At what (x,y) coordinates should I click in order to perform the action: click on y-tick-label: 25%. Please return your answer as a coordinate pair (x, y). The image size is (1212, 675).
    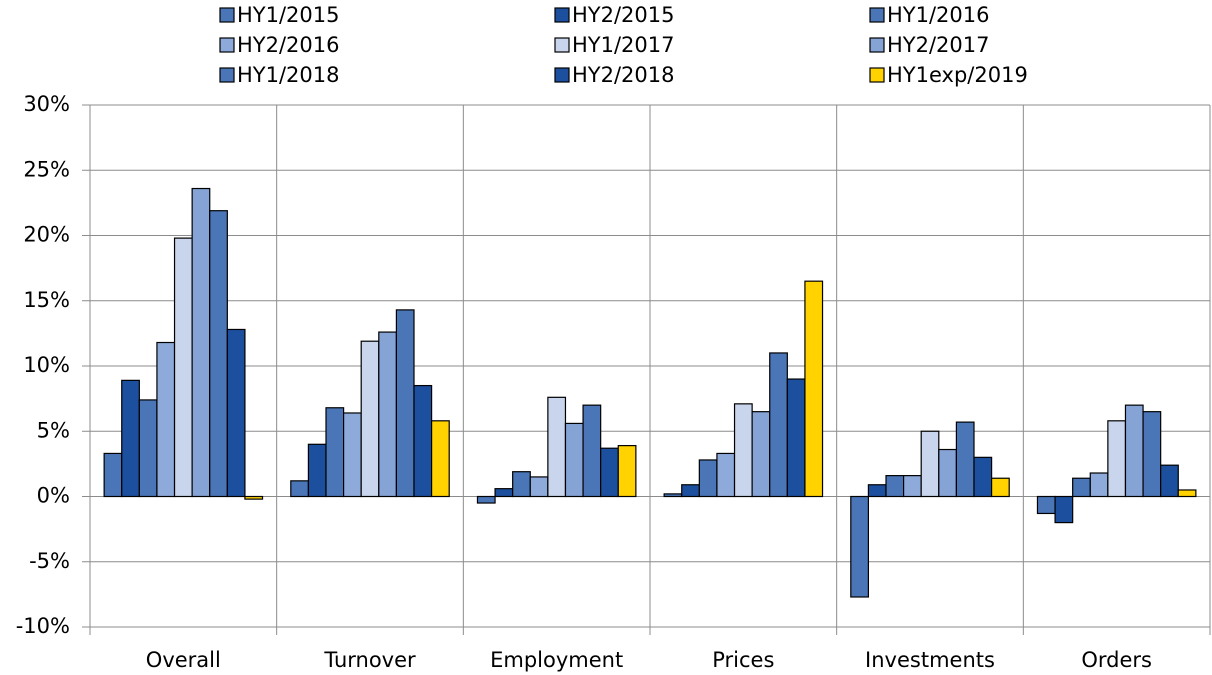
    Looking at the image, I should click on (46, 169).